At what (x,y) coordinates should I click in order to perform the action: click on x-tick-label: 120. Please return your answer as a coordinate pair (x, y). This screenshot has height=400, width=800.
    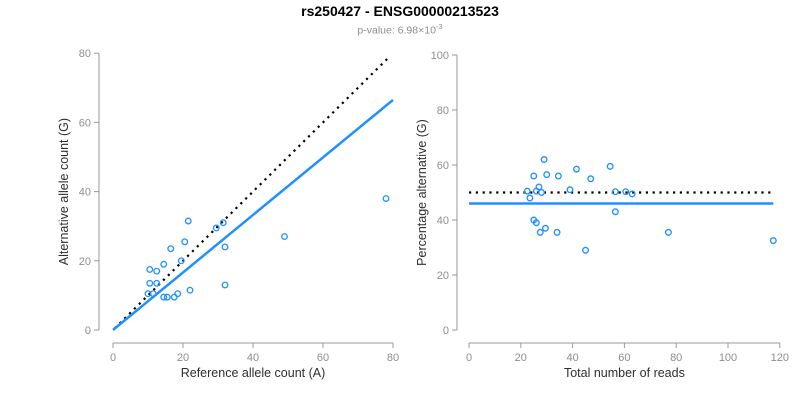
    Looking at the image, I should click on (780, 358).